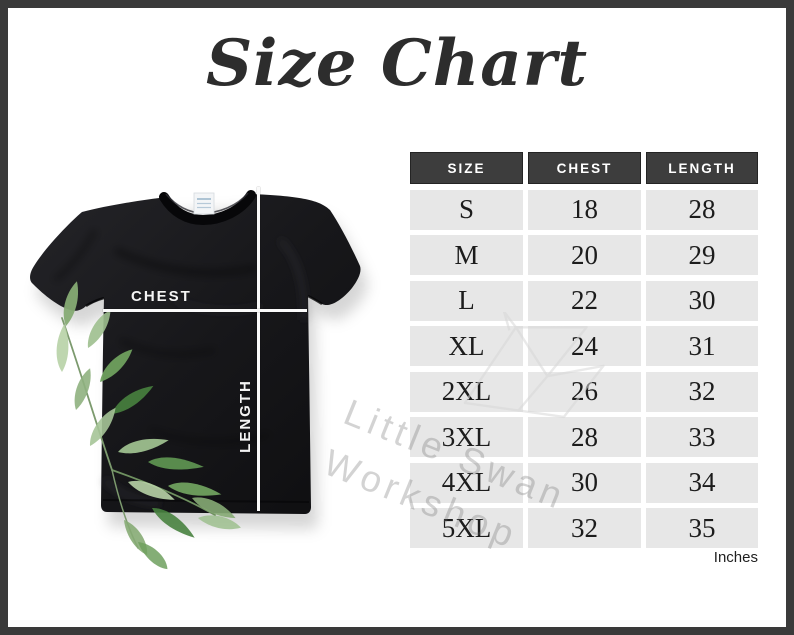  I want to click on table-cell: M, so click(466, 255).